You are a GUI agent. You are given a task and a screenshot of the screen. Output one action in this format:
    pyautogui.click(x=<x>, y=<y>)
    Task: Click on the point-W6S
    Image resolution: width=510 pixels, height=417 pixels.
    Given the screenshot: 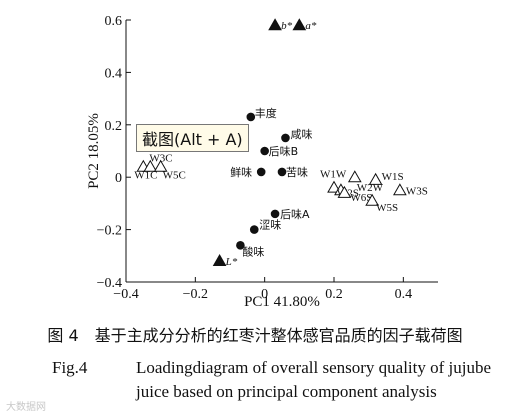 What is the action you would take?
    pyautogui.click(x=344, y=191)
    